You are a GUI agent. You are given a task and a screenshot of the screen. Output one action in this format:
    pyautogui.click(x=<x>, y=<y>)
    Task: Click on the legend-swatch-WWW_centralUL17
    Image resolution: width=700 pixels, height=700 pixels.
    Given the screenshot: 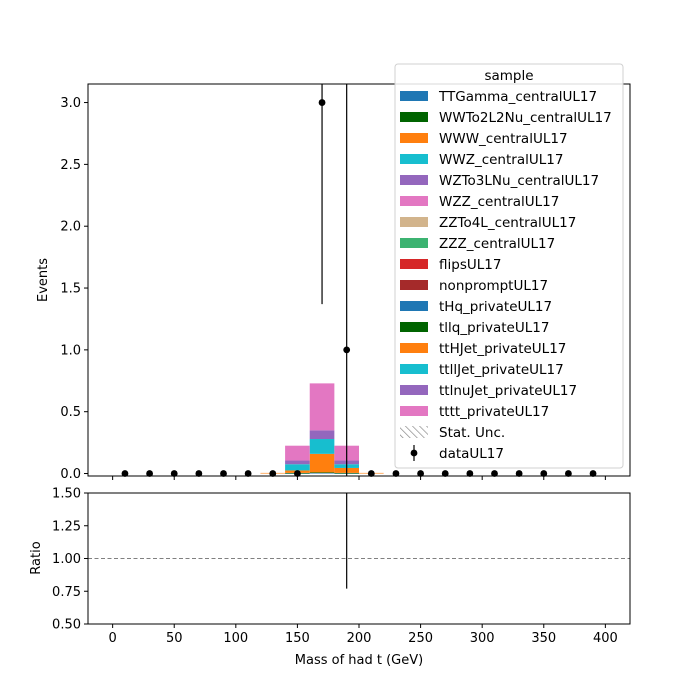 What is the action you would take?
    pyautogui.click(x=414, y=138)
    